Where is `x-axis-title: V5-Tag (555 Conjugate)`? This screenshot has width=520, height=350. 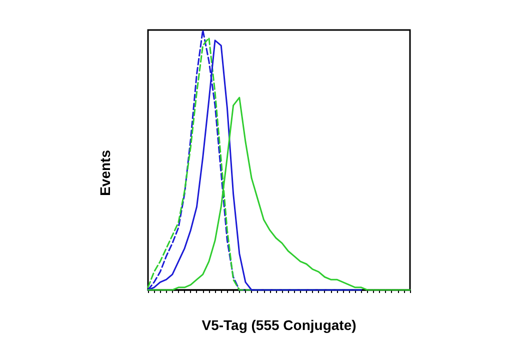
x-axis-title: V5-Tag (555 Conjugate) is located at coordinates (279, 325).